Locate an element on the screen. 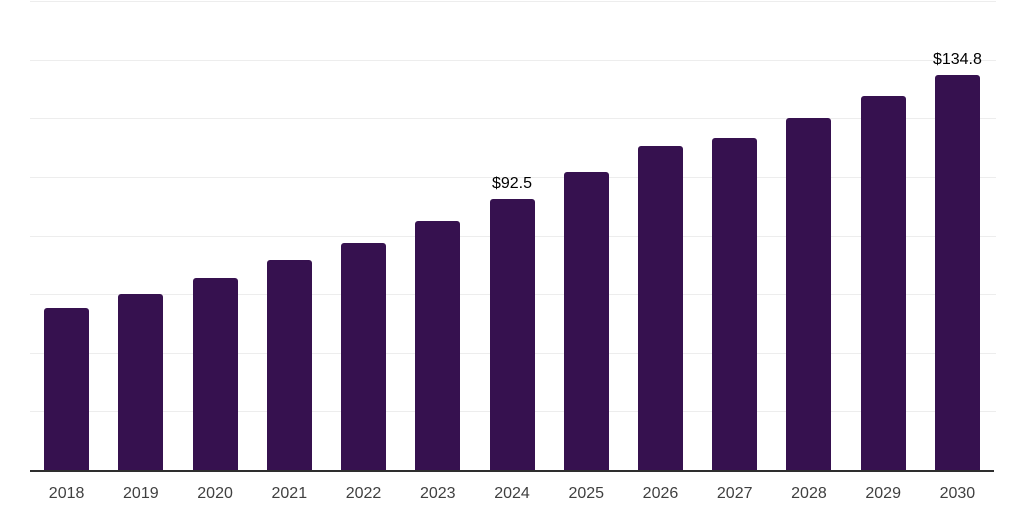 The height and width of the screenshot is (512, 1024). x-tick-label-2020: 2020 is located at coordinates (215, 493).